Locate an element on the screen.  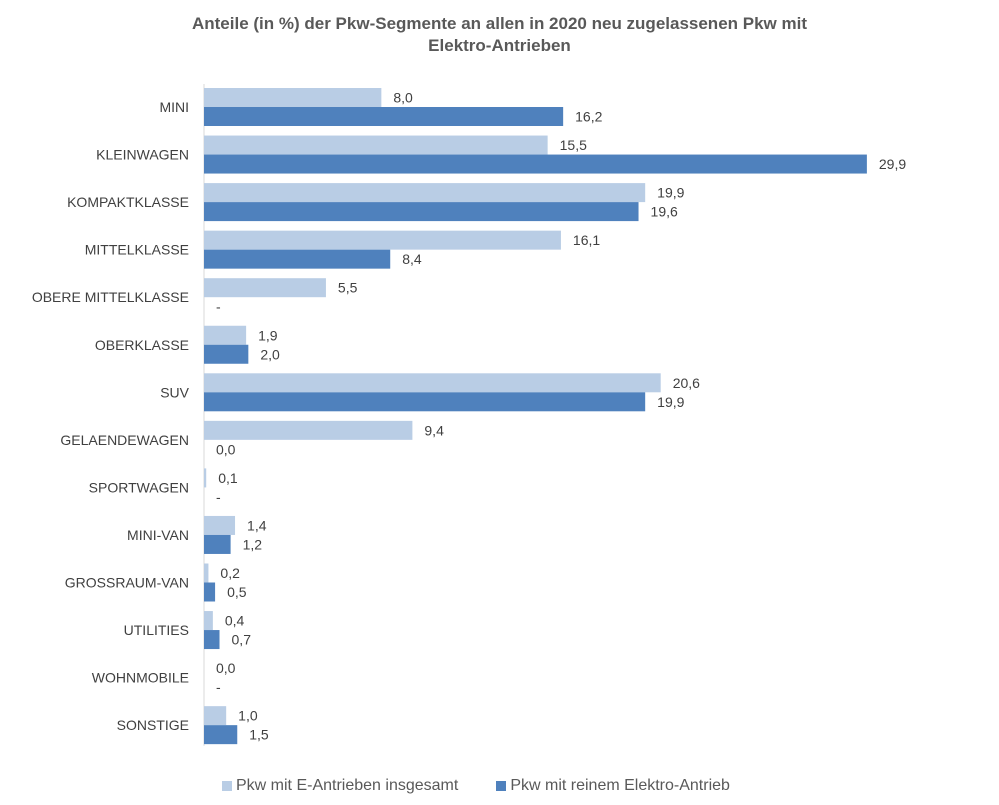
data-label-total: 19,9 is located at coordinates (670, 193).